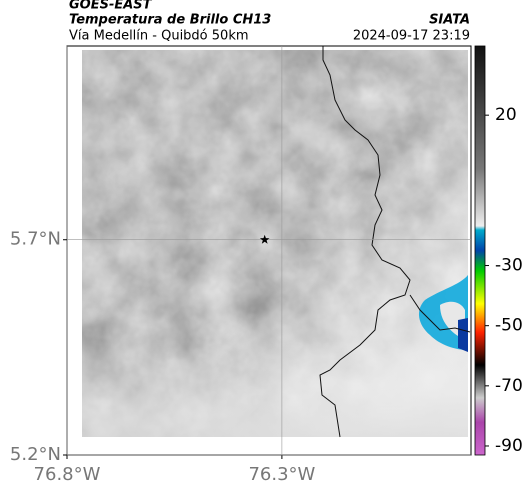 The image size is (526, 495). What do you see at coordinates (509, 326) in the screenshot?
I see `colorbar-tick-label: -50` at bounding box center [509, 326].